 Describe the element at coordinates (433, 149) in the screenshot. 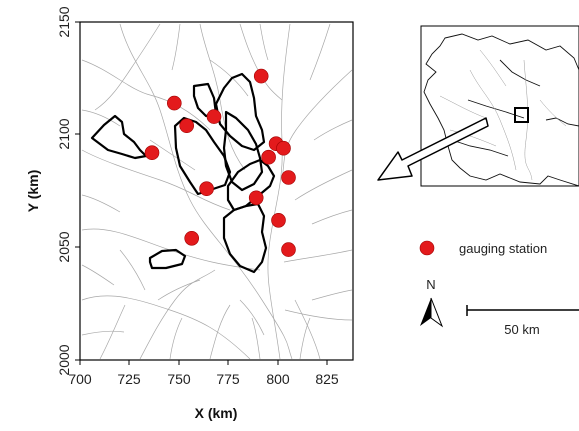

I see `pointer-arrow-icon` at that location.